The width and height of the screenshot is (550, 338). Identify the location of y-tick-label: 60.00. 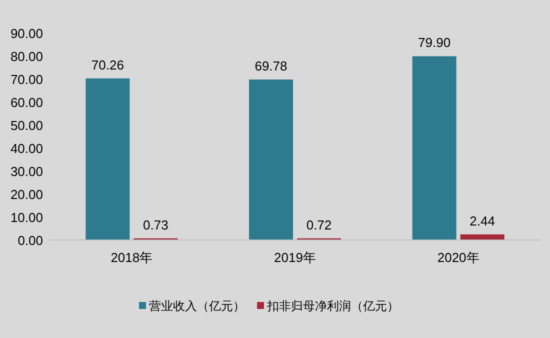
(26, 102).